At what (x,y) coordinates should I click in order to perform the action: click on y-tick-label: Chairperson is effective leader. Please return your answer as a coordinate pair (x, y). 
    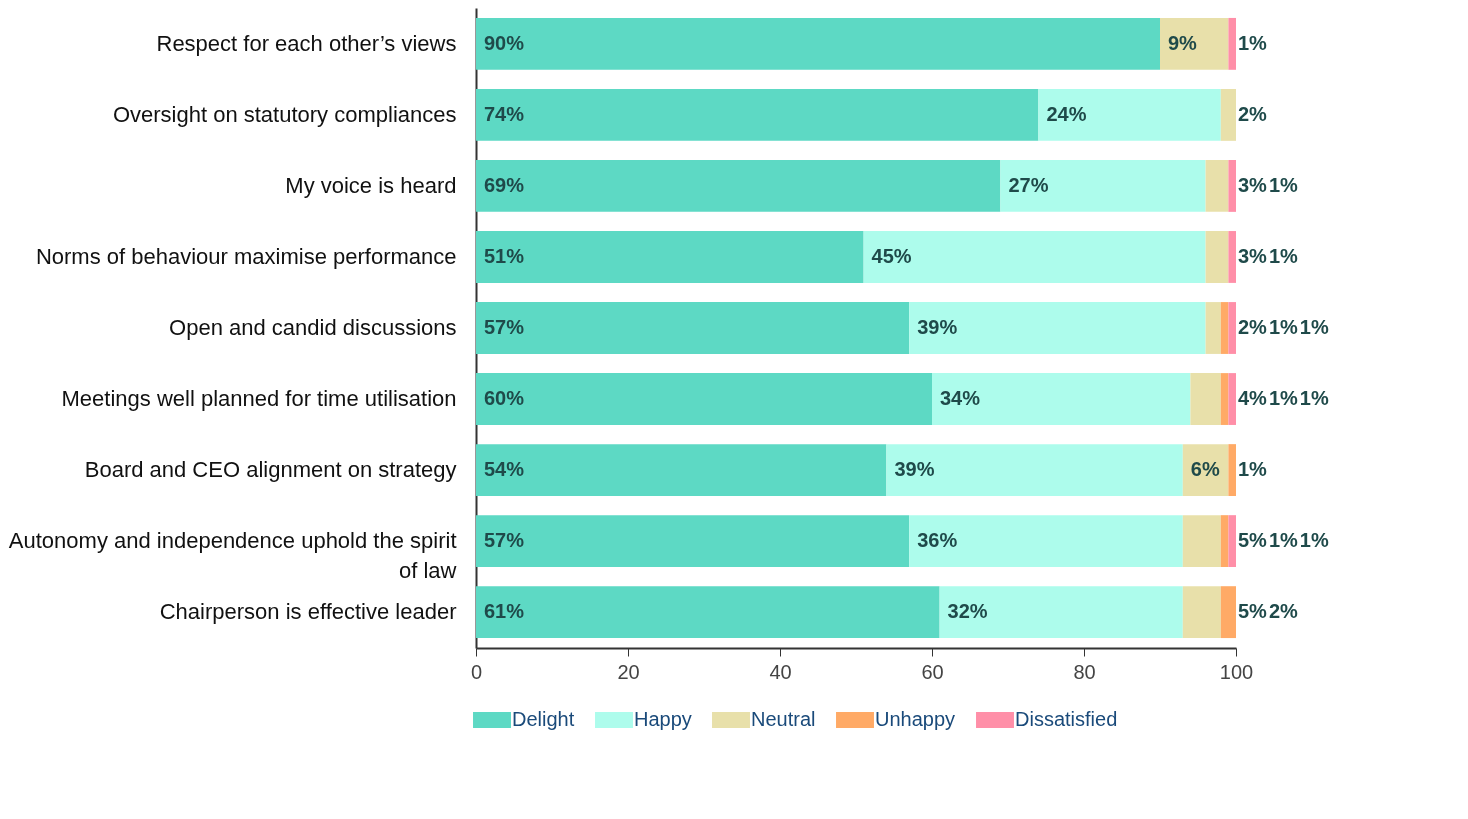
    Looking at the image, I should click on (308, 612).